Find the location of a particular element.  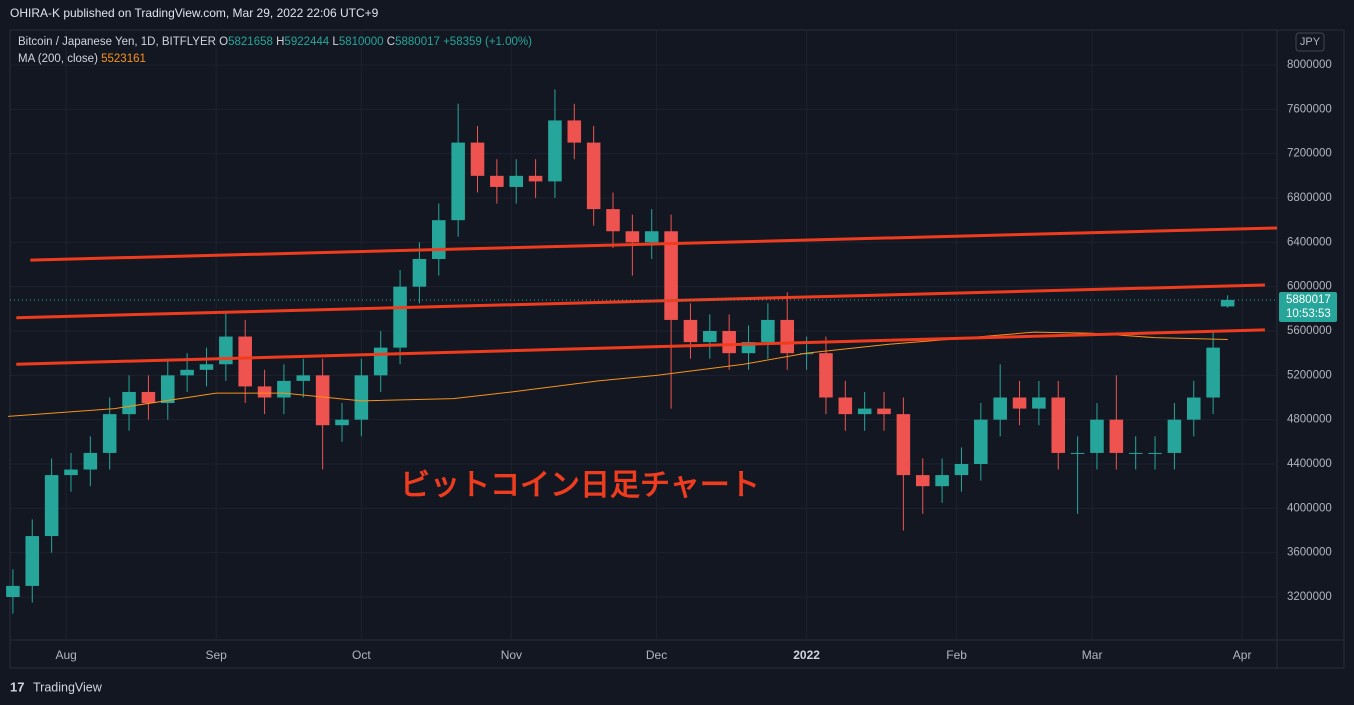

y-tick-label: 4400000 is located at coordinates (1309, 464).